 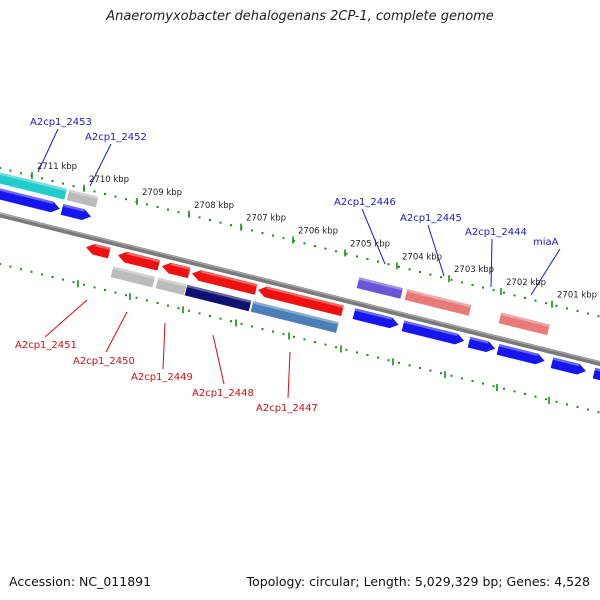 I want to click on forward-gene-label: A2cp1_2445, so click(x=431, y=218).